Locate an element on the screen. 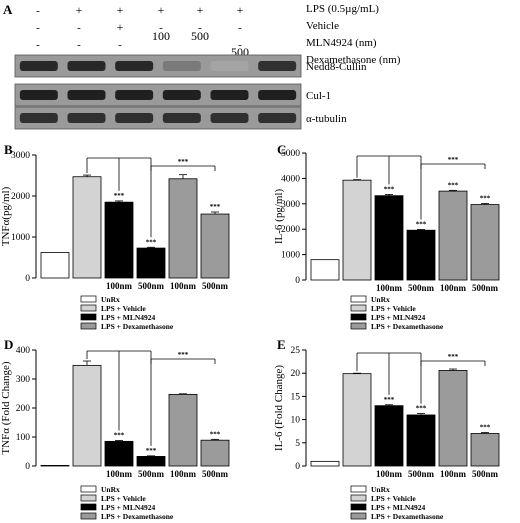 The image size is (520, 523). legend-label: LPS + MLN4924 is located at coordinates (128, 317).